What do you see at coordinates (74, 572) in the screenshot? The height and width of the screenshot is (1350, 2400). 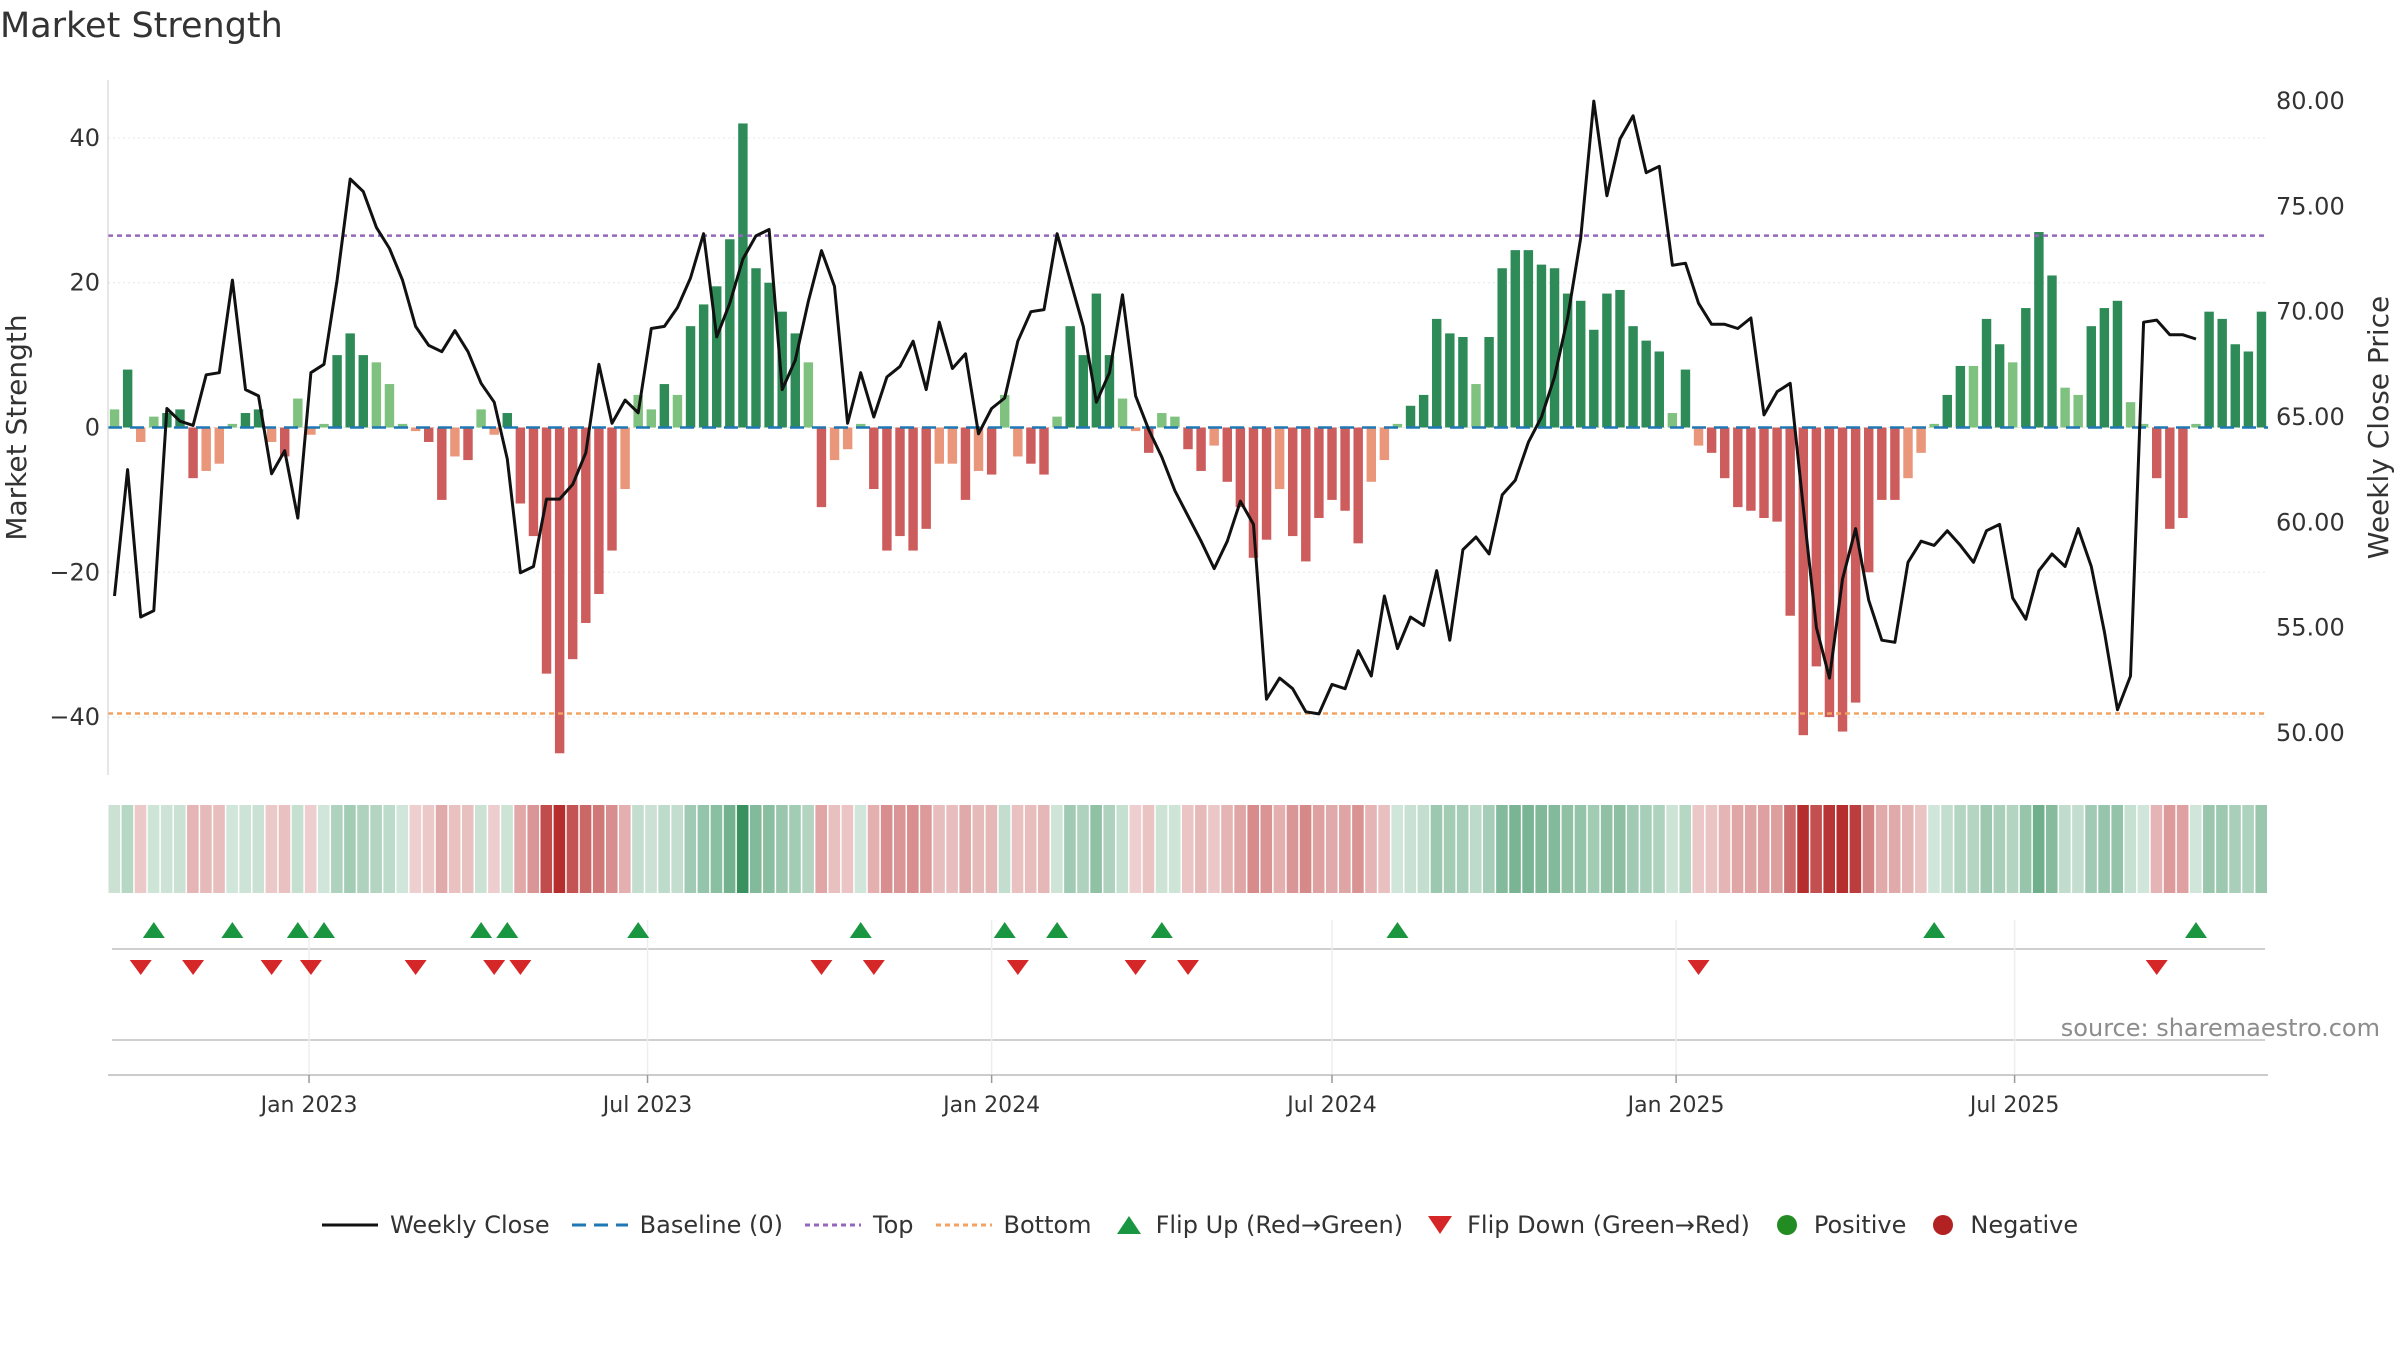 I see `left-tick-label: −20` at bounding box center [74, 572].